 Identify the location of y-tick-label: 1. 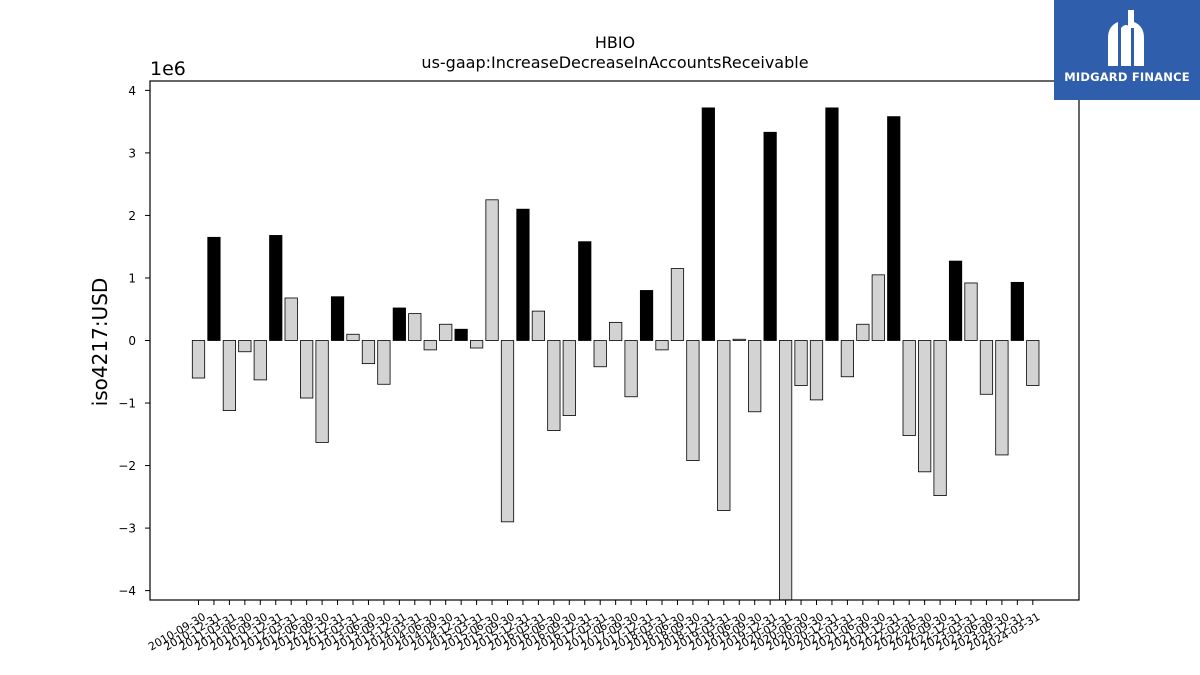
(132, 278).